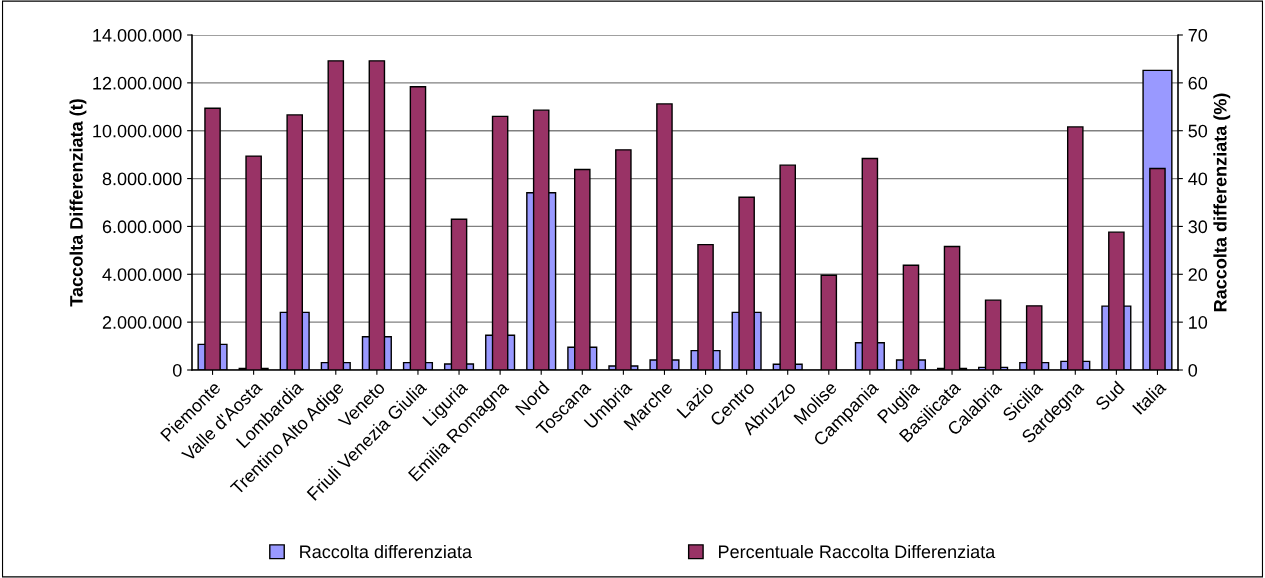 The image size is (1265, 578). I want to click on y2-tick-label: 40, so click(1198, 179).